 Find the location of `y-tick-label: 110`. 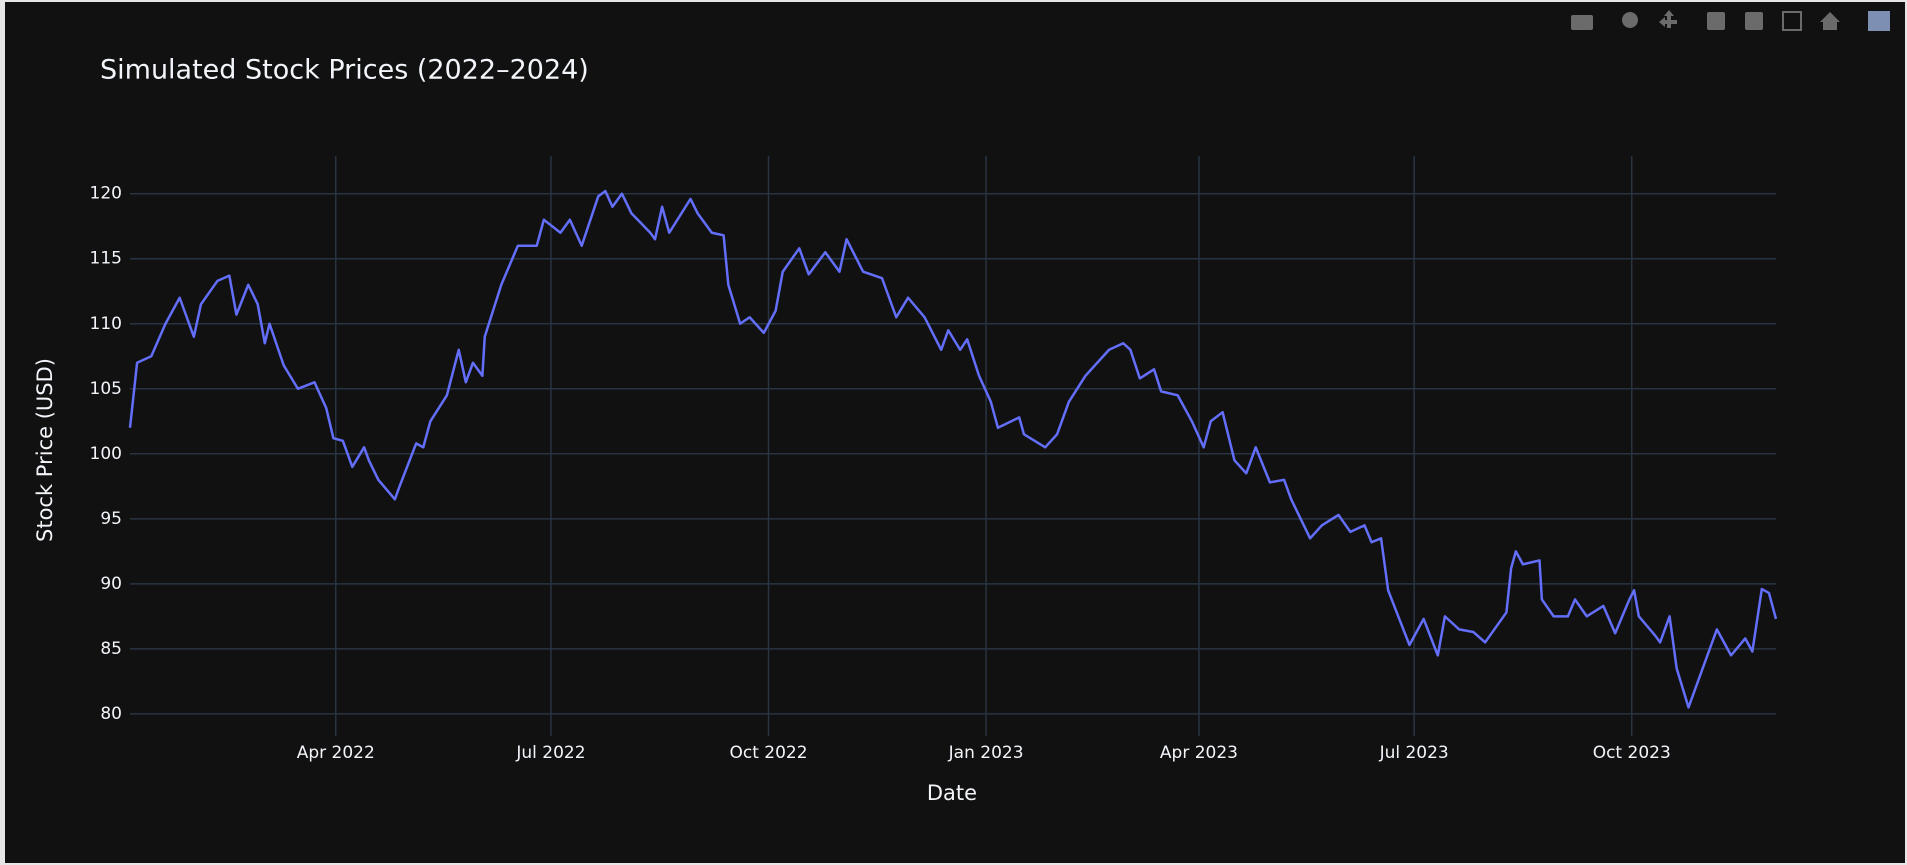

y-tick-label: 110 is located at coordinates (106, 324).